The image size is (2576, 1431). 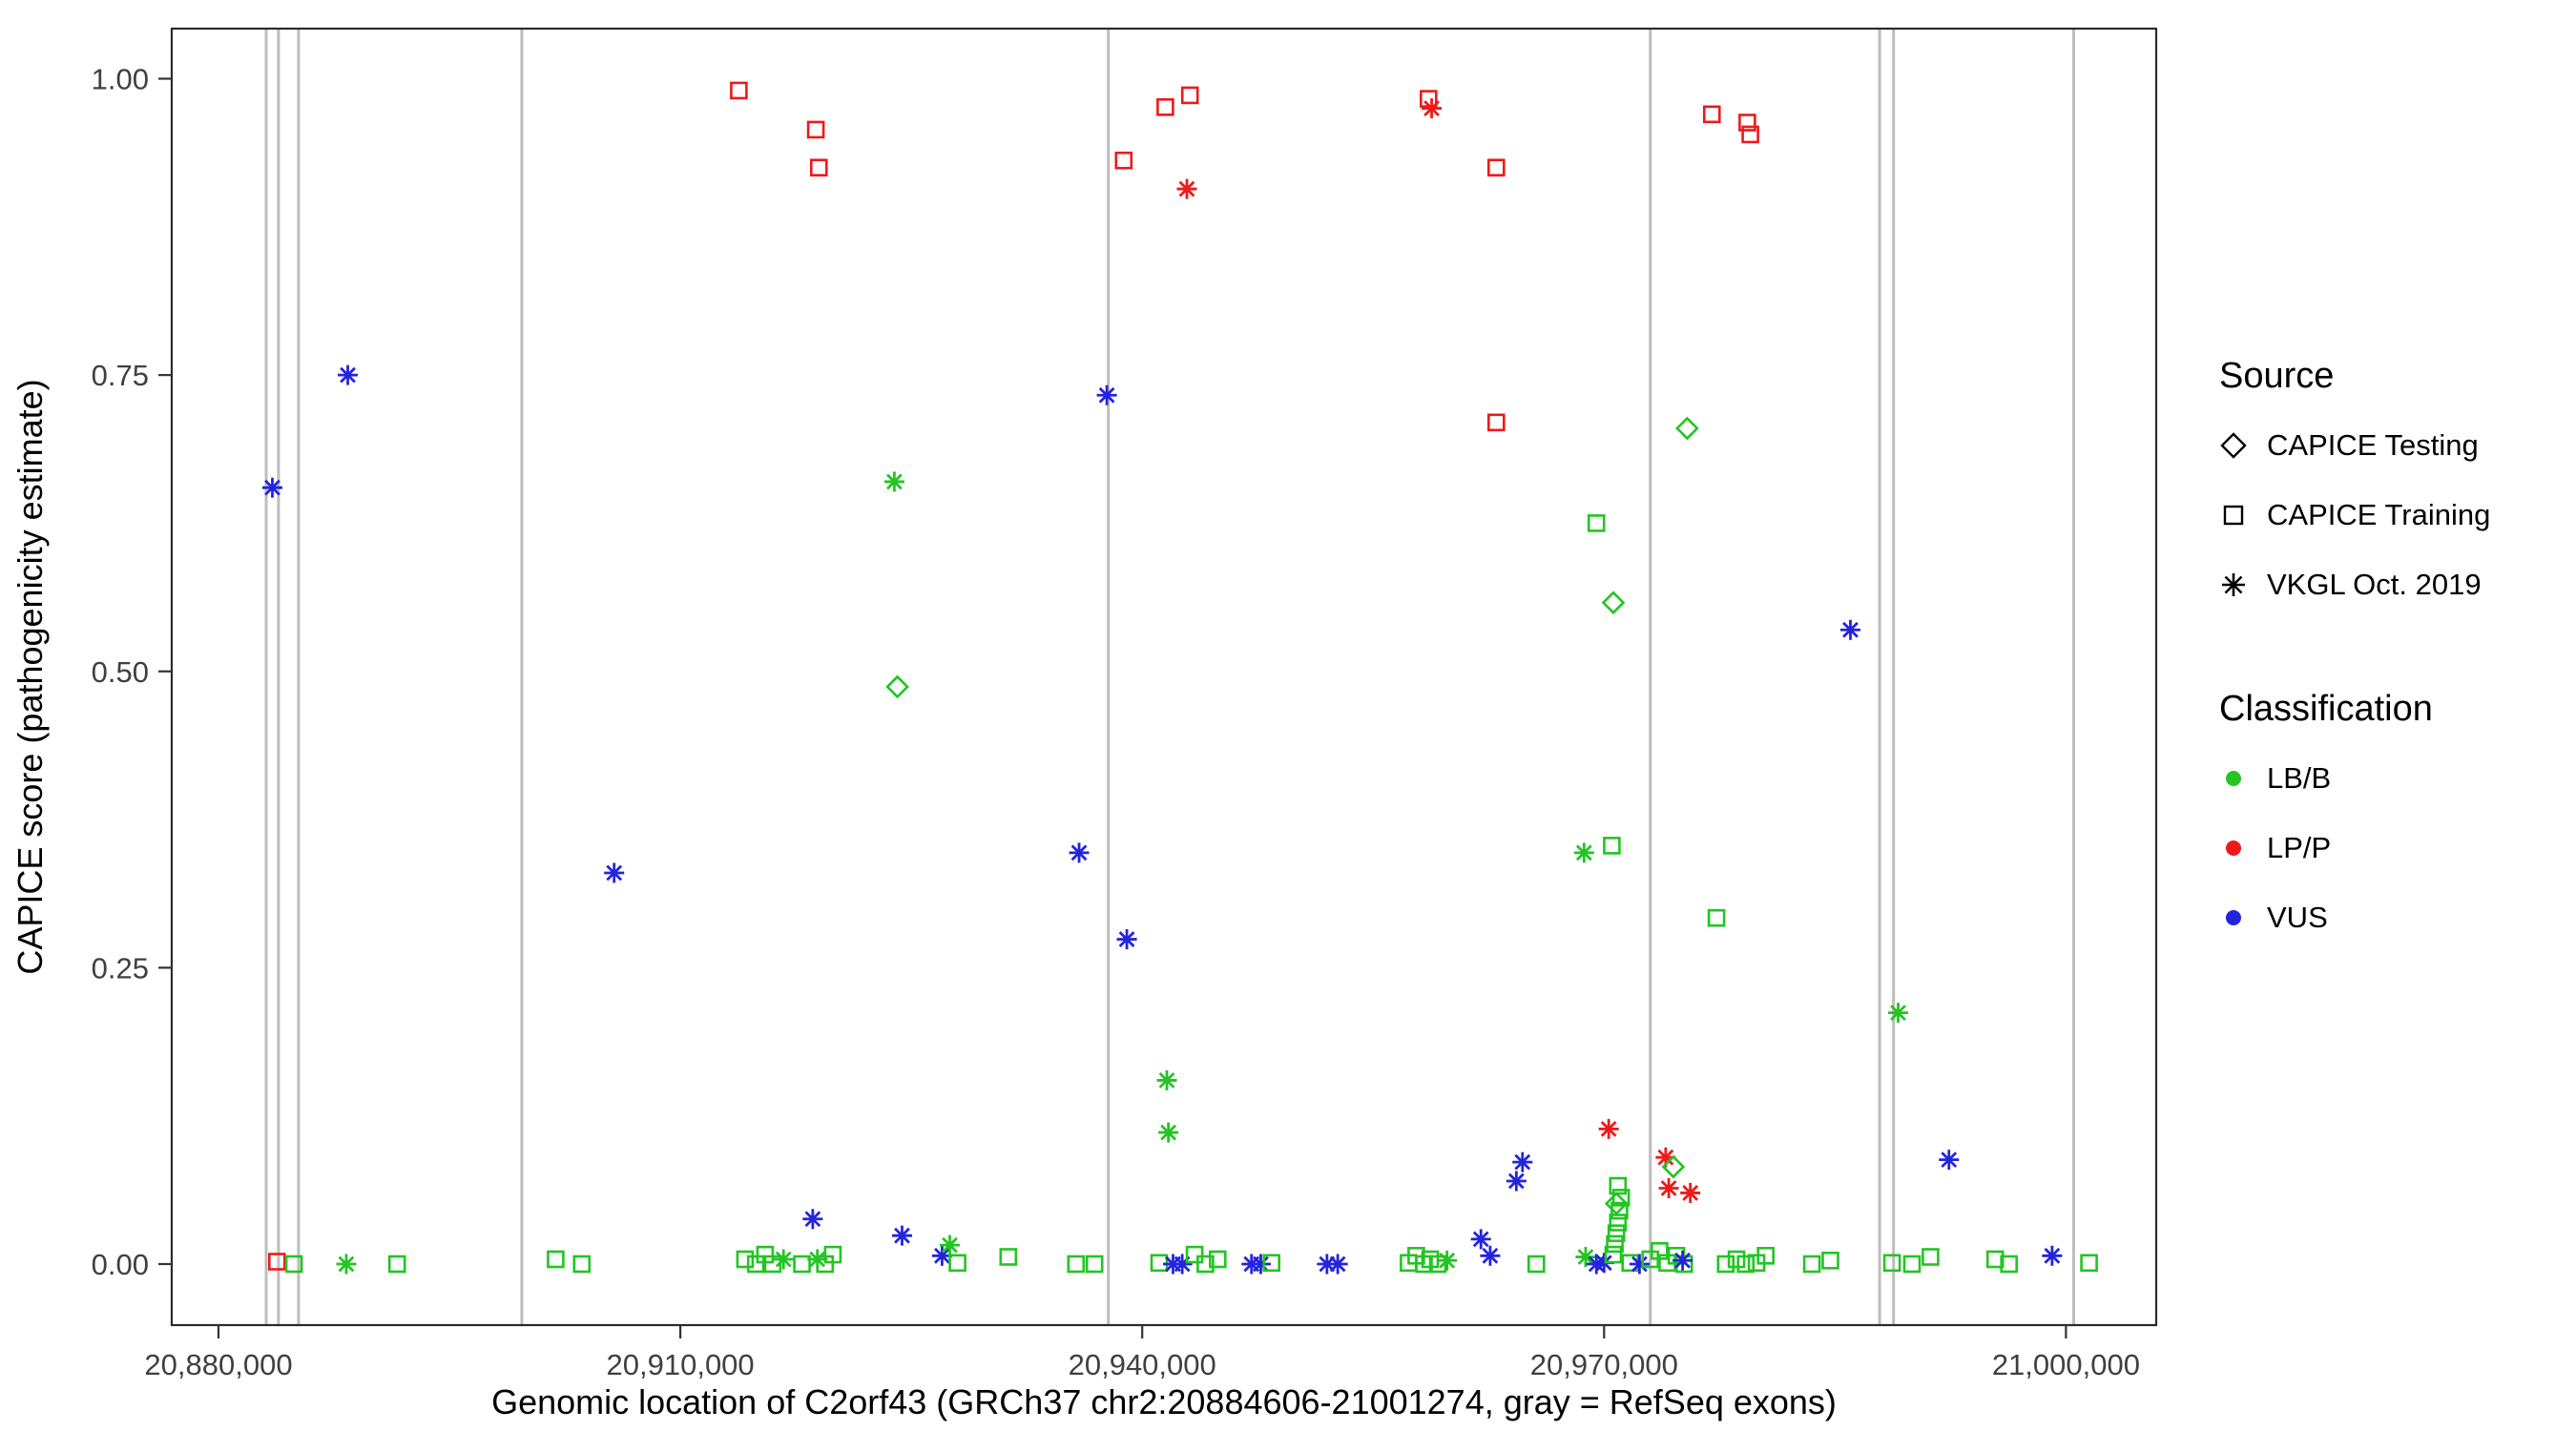 What do you see at coordinates (2233, 778) in the screenshot?
I see `green-dot-icon` at bounding box center [2233, 778].